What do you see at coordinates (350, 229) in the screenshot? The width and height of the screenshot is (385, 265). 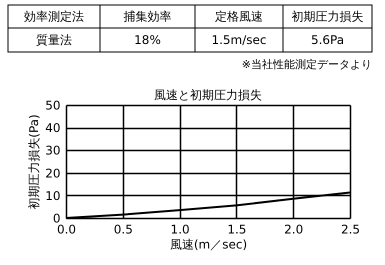 I see `x-tick-label: 2.5` at bounding box center [350, 229].